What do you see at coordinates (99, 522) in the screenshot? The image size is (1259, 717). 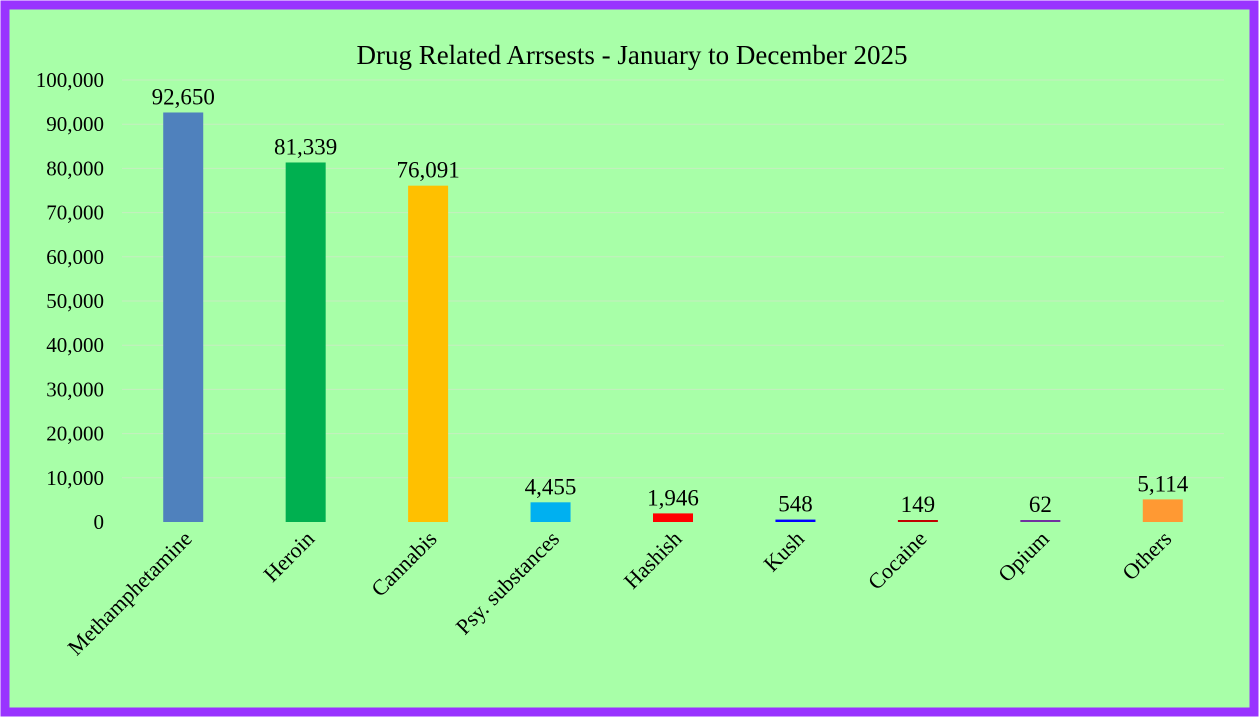 I see `y-tick-label: 0` at bounding box center [99, 522].